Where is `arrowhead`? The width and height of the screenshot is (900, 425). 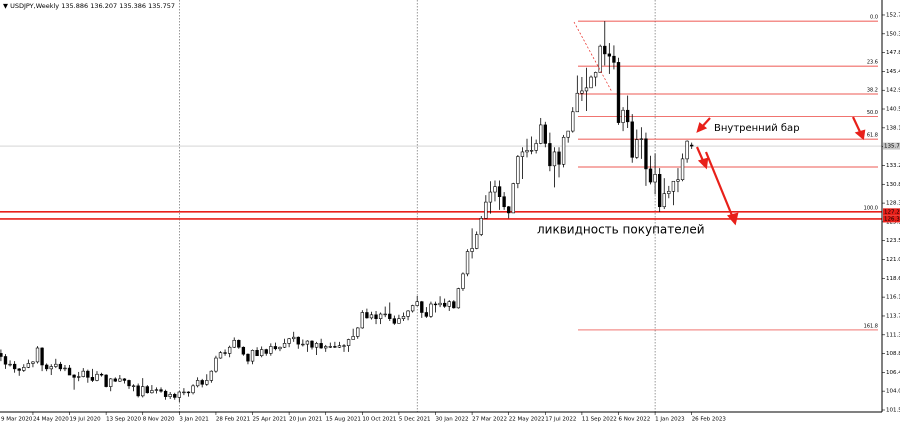
arrowhead is located at coordinates (703, 163).